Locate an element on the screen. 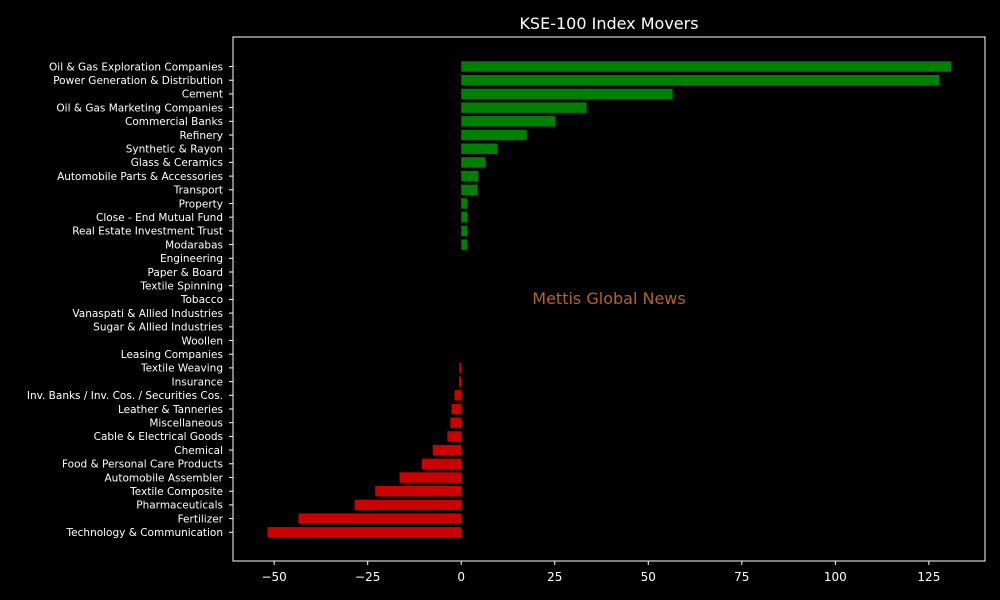 Image resolution: width=1000 pixels, height=600 pixels. category-label: Property is located at coordinates (201, 204).